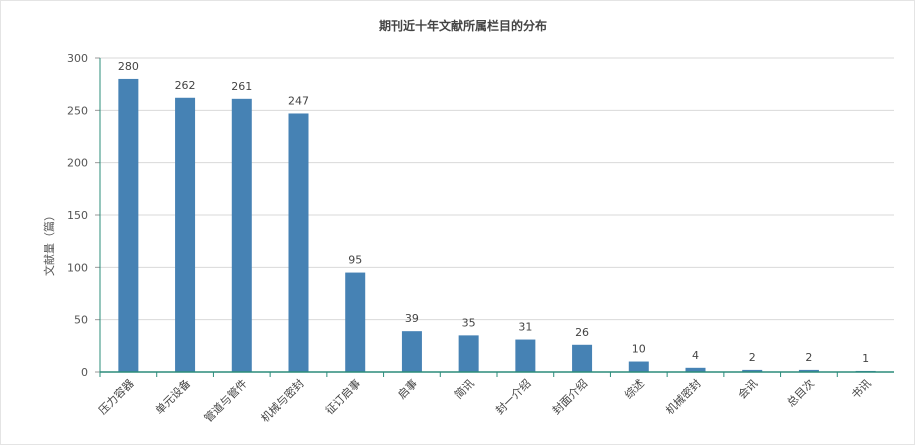 The height and width of the screenshot is (446, 915). Describe the element at coordinates (128, 66) in the screenshot. I see `data-label: 280` at that location.